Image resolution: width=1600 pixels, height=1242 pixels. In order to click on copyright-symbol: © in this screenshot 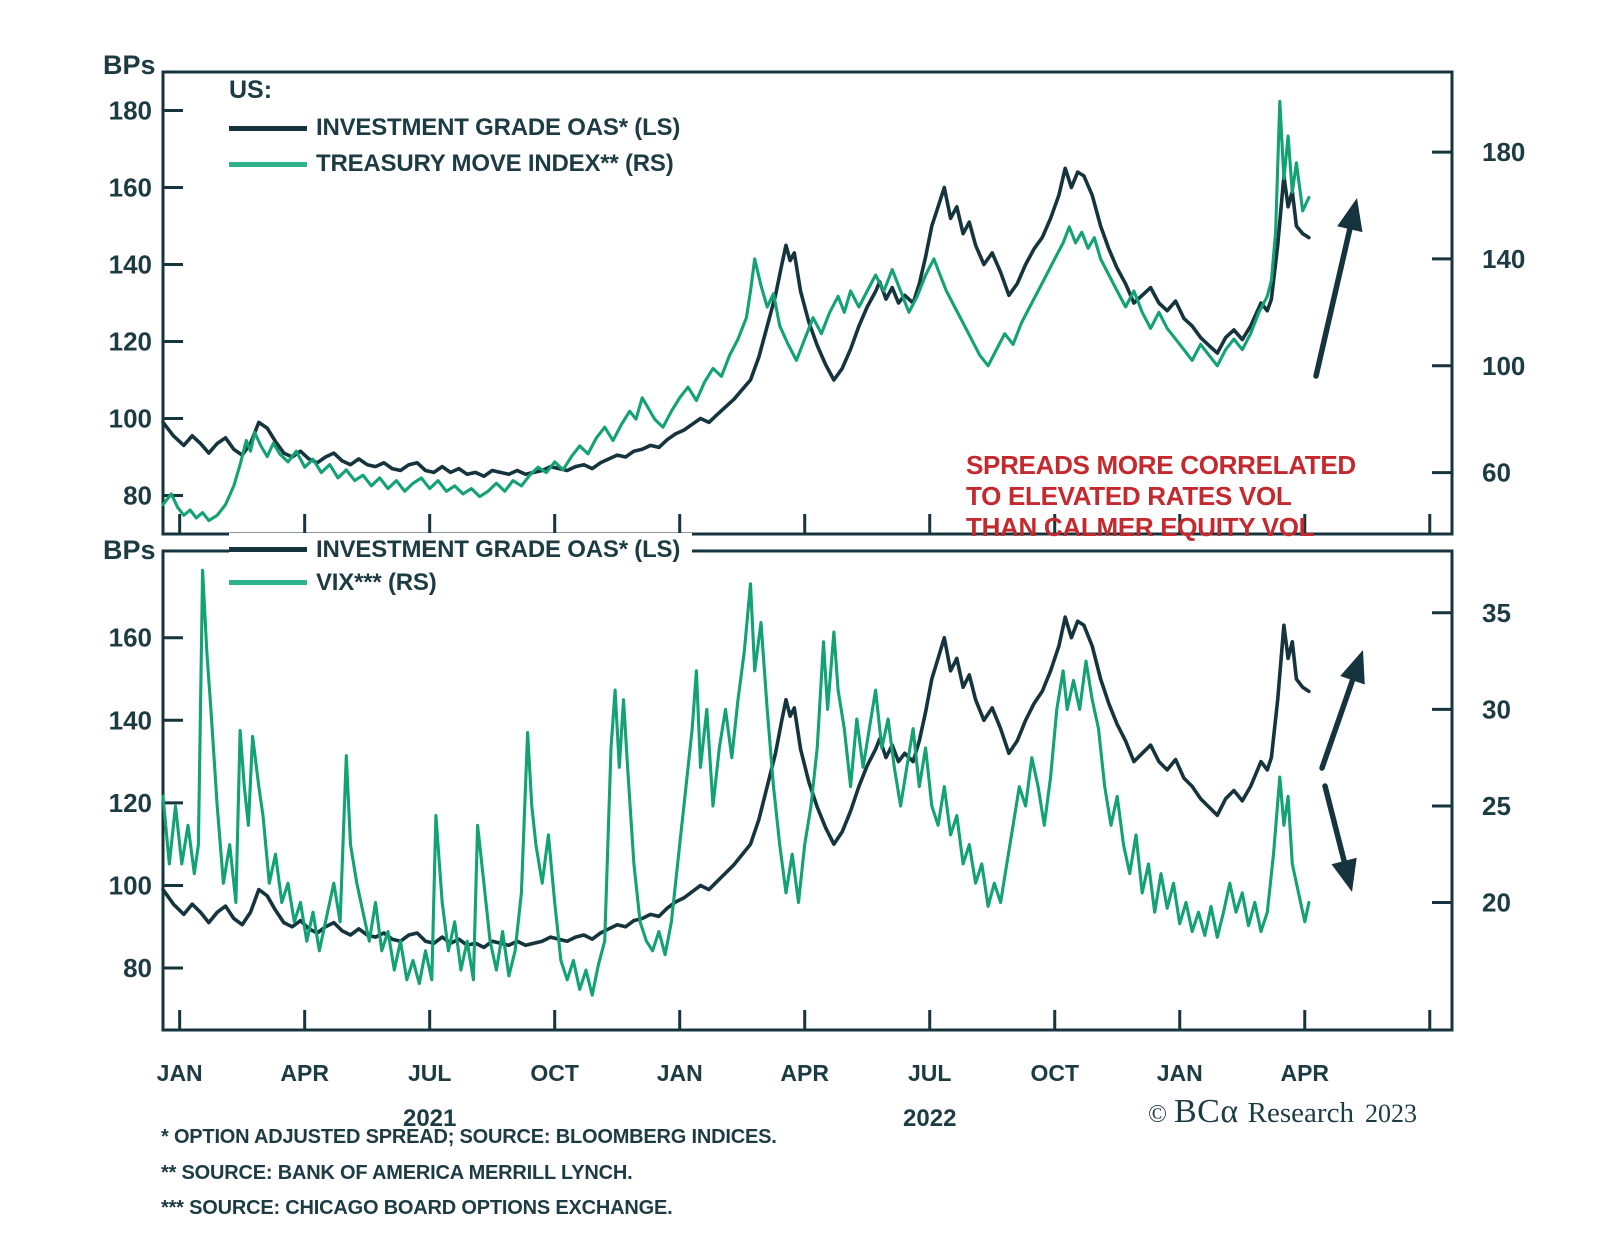, I will do `click(1157, 1114)`.